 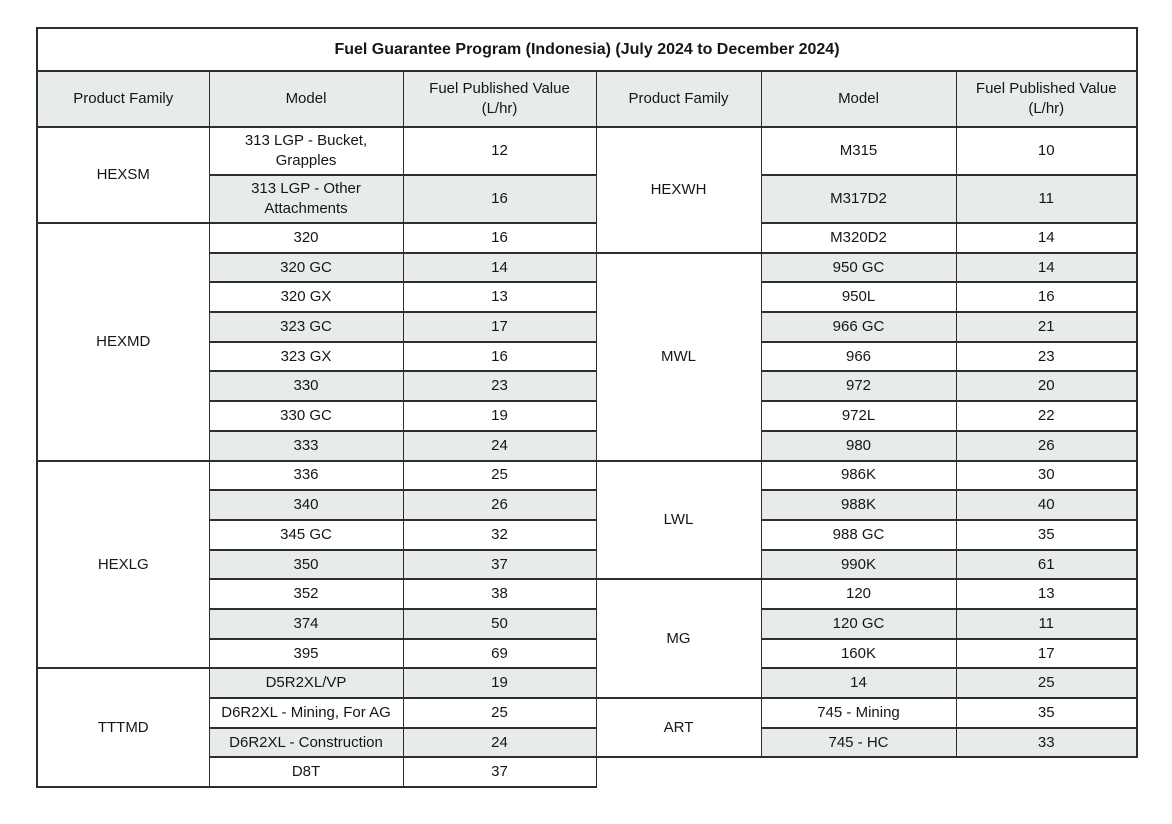 What do you see at coordinates (306, 594) in the screenshot?
I see `model-cell: 352` at bounding box center [306, 594].